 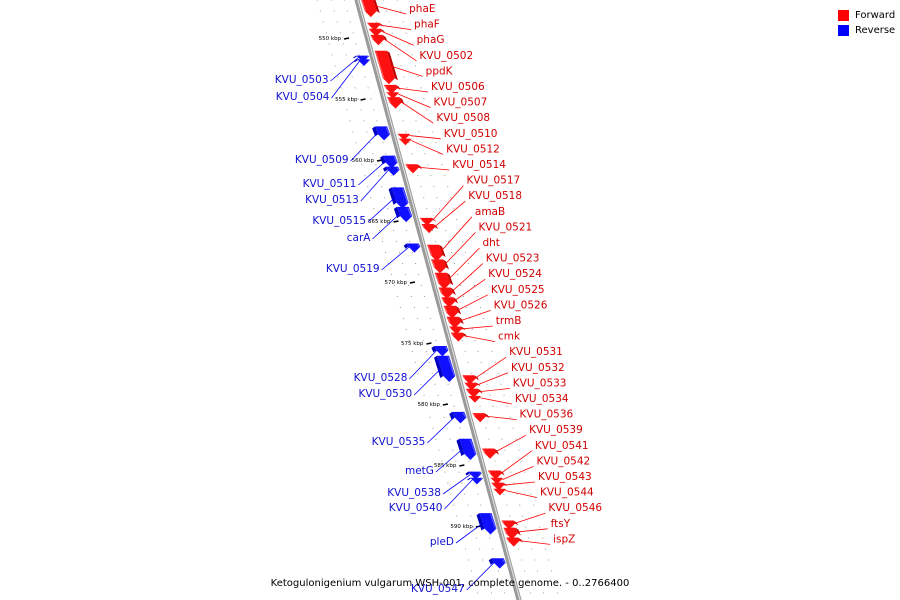 What do you see at coordinates (490, 243) in the screenshot?
I see `forward-gene-label: dht` at bounding box center [490, 243].